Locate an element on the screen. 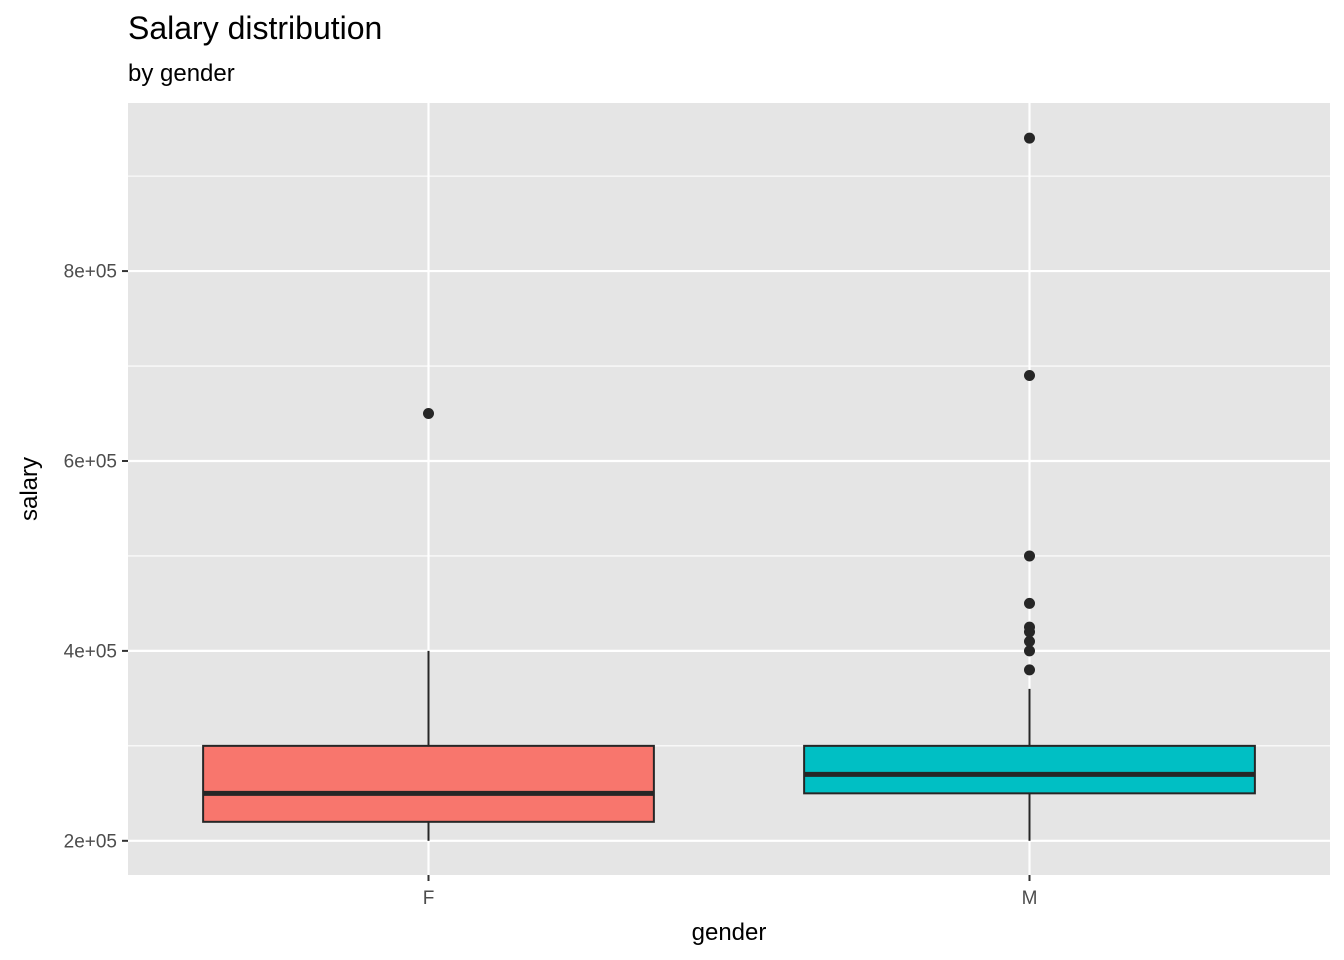  y-tick-label: 8e+05 is located at coordinates (90, 272).